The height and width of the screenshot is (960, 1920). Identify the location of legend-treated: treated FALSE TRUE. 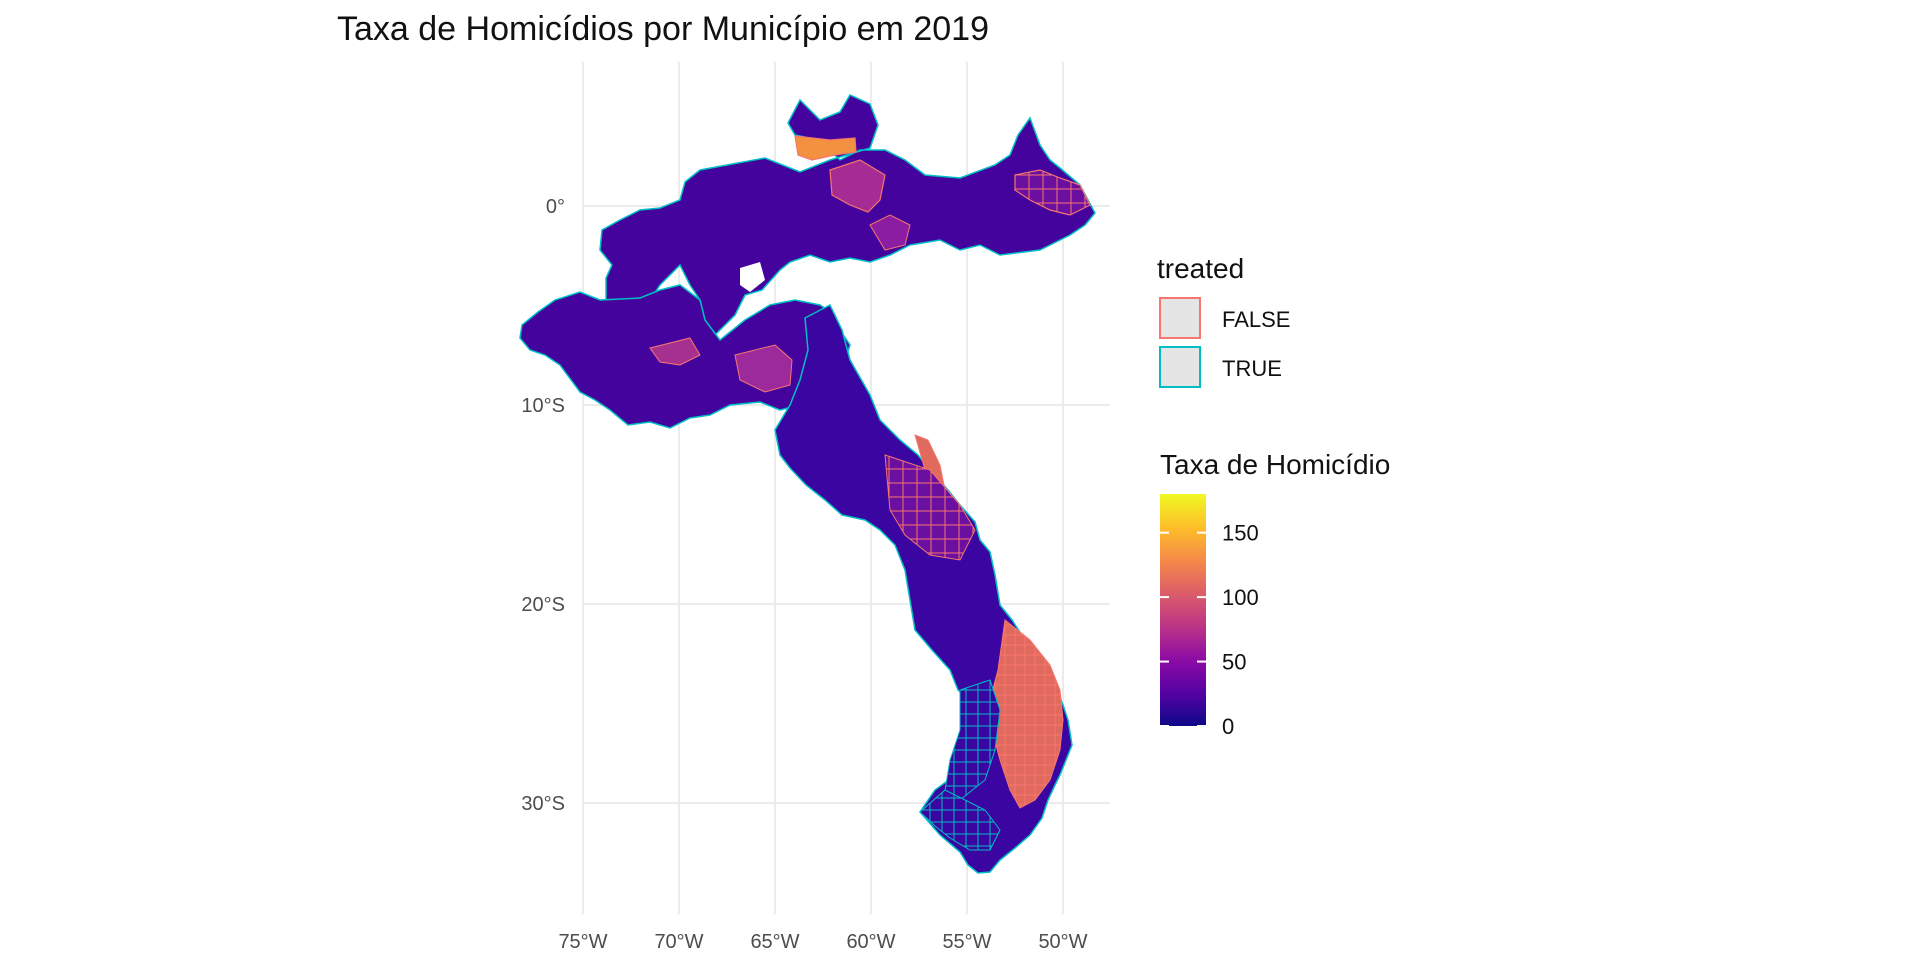
(1223, 320).